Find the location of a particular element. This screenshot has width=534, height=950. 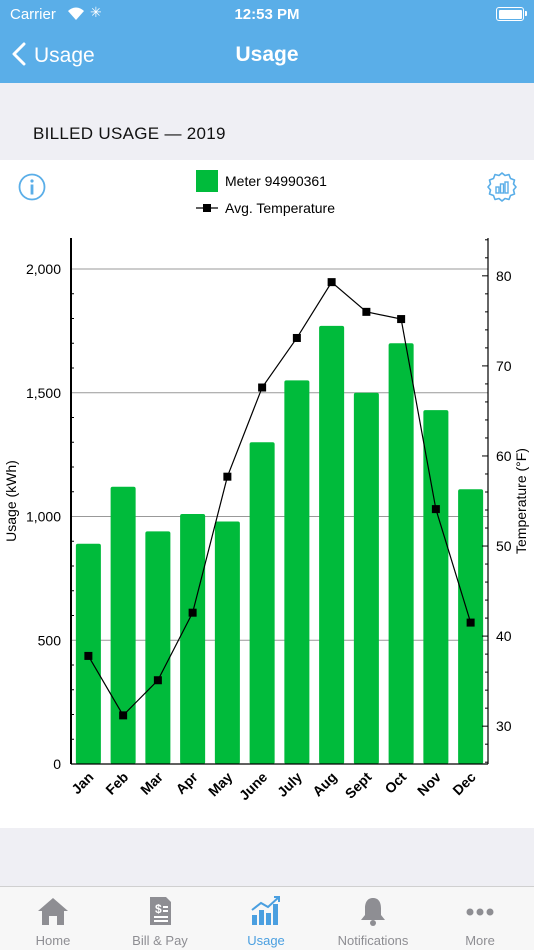

tab-more-label: More is located at coordinates (480, 940).